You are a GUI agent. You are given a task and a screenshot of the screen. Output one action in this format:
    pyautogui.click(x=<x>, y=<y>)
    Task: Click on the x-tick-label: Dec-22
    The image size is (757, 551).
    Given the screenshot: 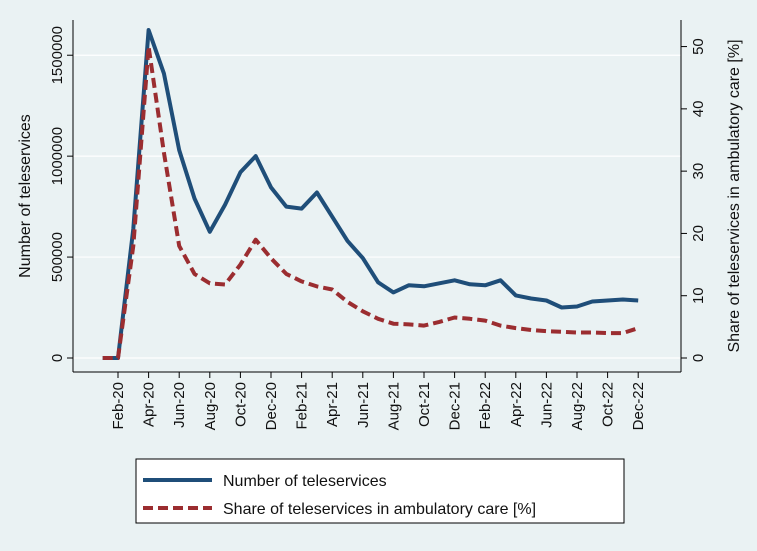 What is the action you would take?
    pyautogui.click(x=638, y=406)
    